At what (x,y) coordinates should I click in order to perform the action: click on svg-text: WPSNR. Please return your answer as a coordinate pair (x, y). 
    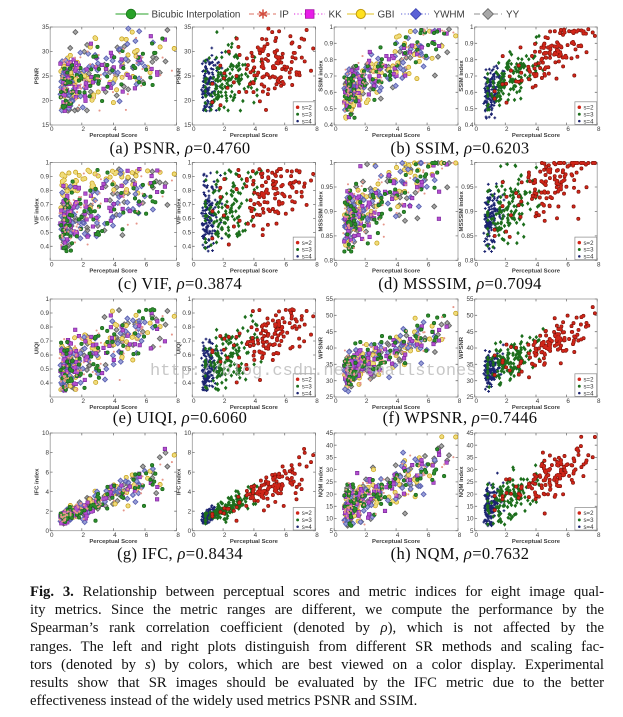
    Looking at the image, I should click on (322, 347).